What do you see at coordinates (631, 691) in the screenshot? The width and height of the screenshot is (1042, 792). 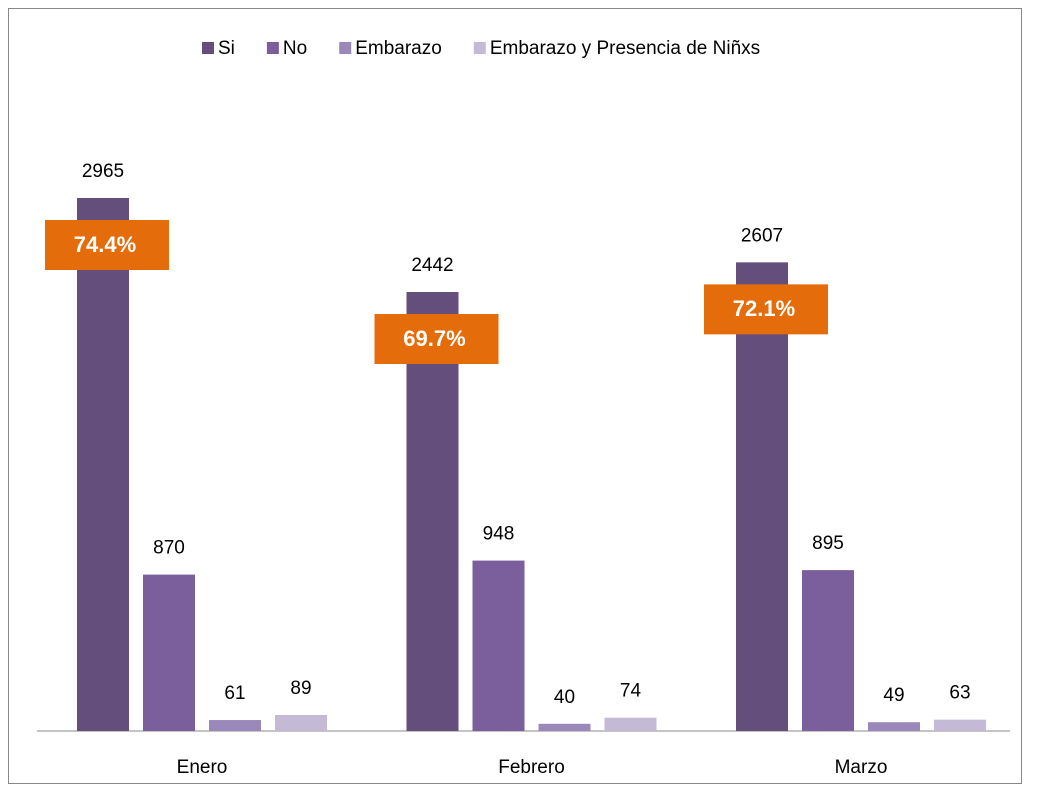 I see `value-label: 74` at bounding box center [631, 691].